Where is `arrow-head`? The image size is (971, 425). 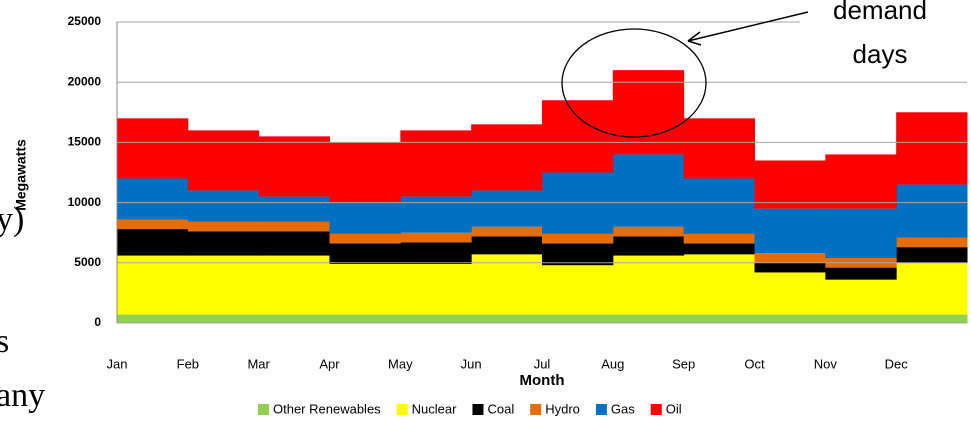
arrow-head is located at coordinates (694, 38).